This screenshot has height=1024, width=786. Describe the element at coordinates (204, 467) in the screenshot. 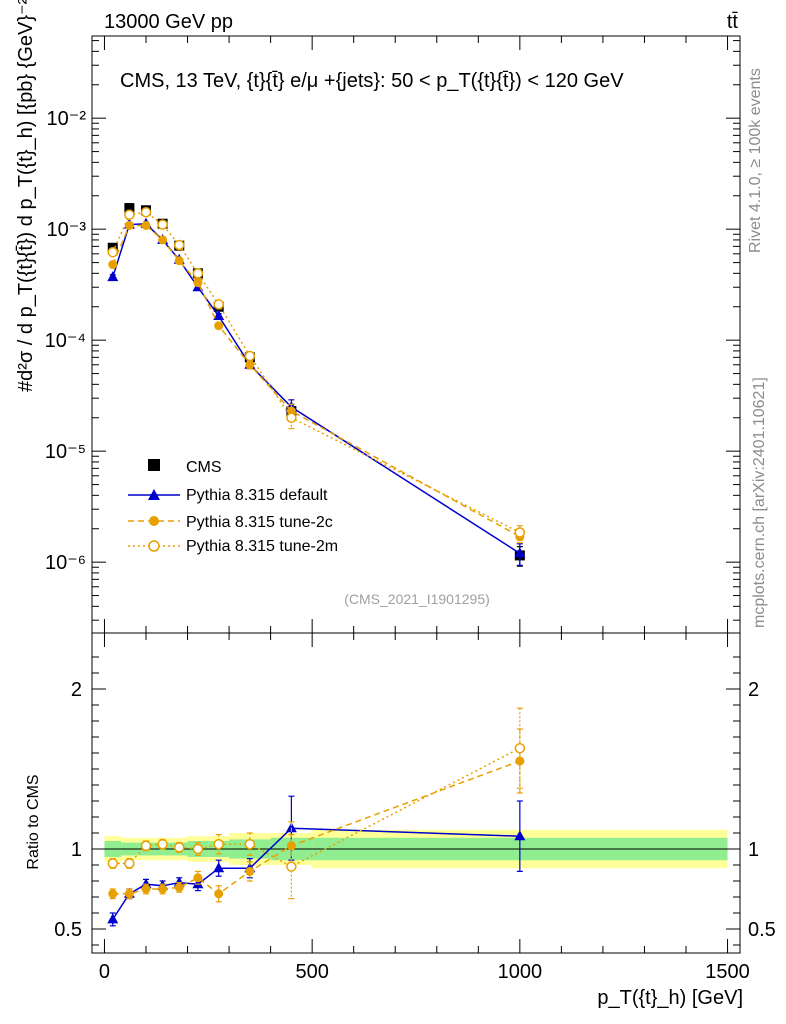

I see `legend-label-cms: CMS` at that location.